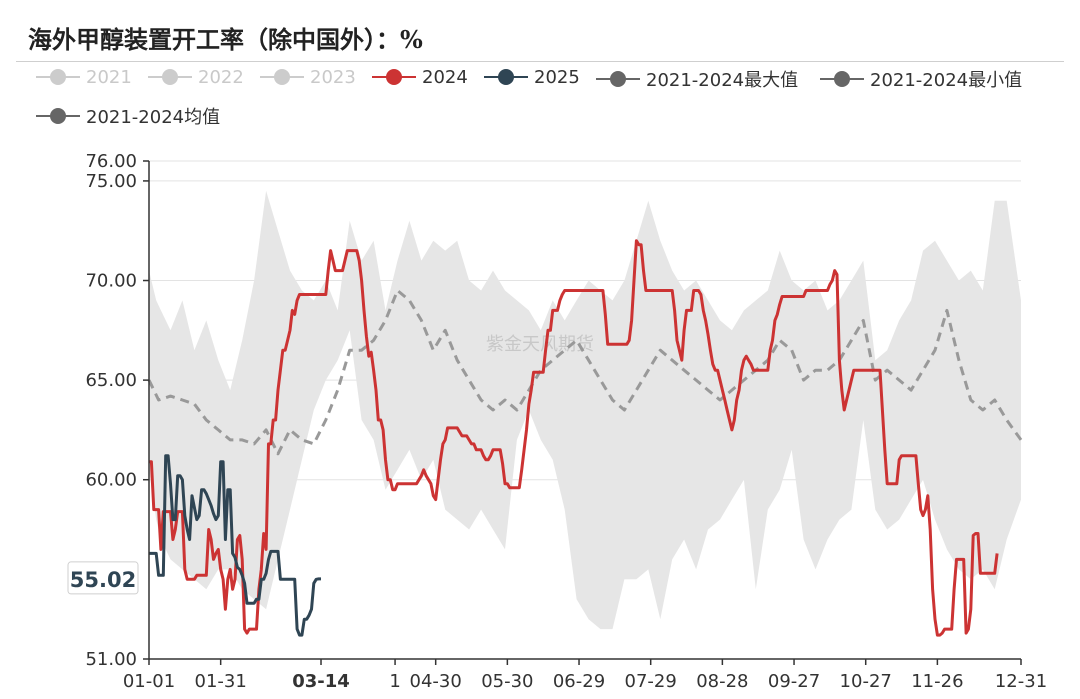 This screenshot has width=1080, height=699. Describe the element at coordinates (196, 77) in the screenshot. I see `legend-item-2022: 2022` at that location.